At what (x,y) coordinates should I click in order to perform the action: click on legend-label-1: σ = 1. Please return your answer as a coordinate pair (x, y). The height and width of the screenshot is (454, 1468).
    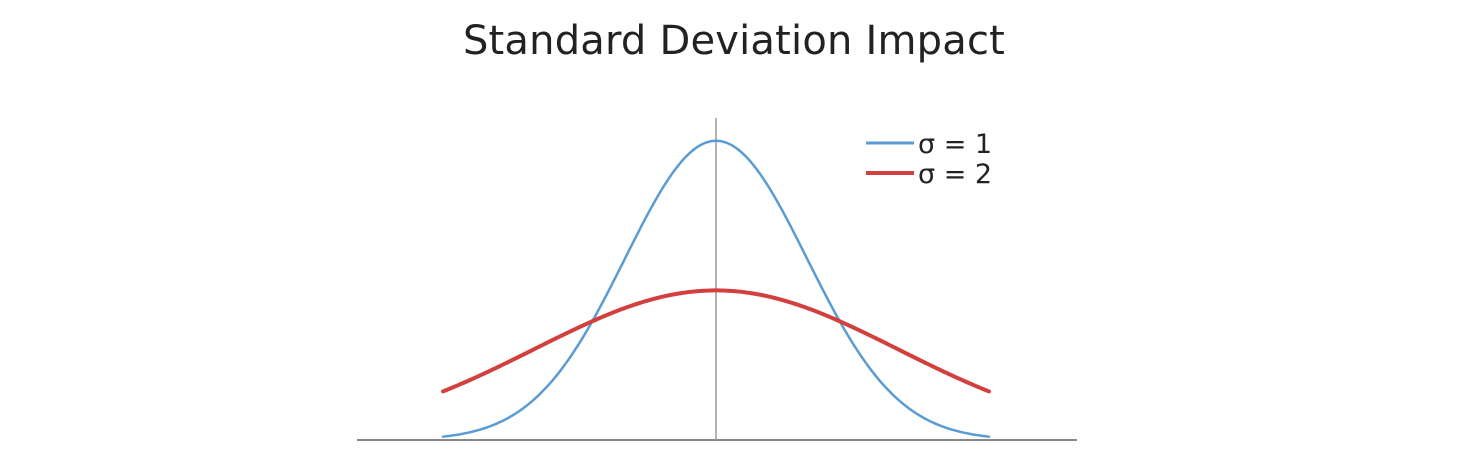
    Looking at the image, I should click on (955, 144).